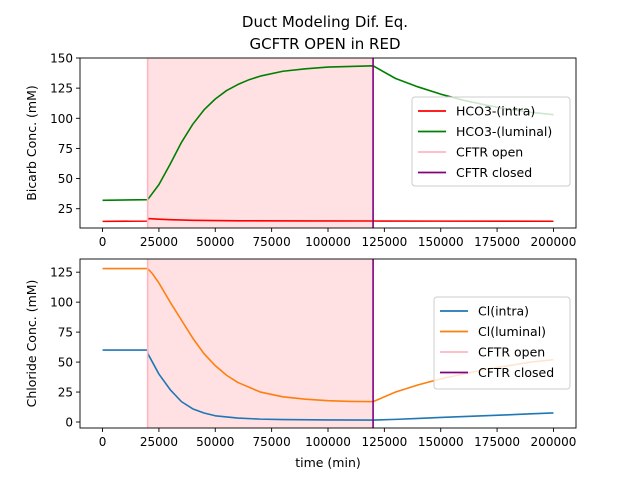  Describe the element at coordinates (328, 462) in the screenshot. I see `x-axis-label: time (min)` at that location.